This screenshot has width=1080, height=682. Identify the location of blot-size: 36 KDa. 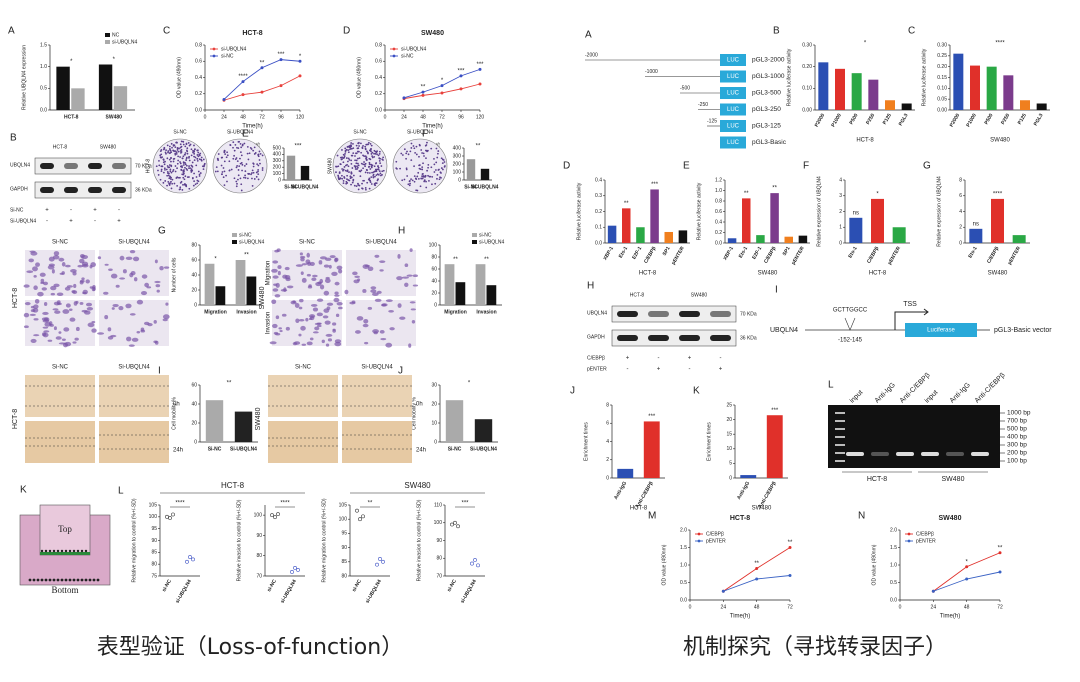
(143, 190).